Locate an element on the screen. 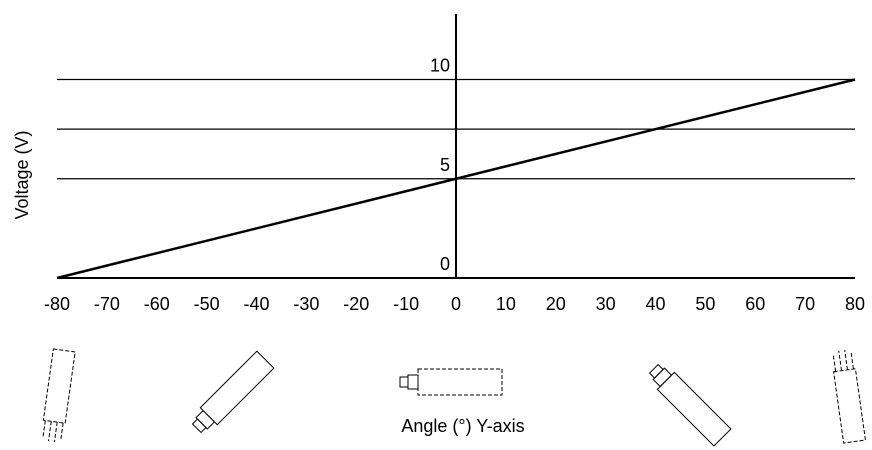 This screenshot has width=872, height=450. y-tick-label: 10 is located at coordinates (440, 66).